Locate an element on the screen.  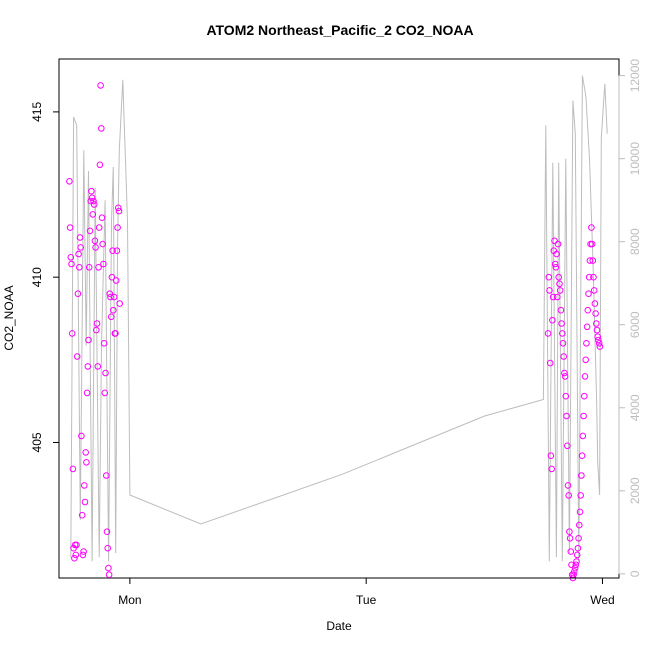
y2-tick-label: 2000 is located at coordinates (635, 490).